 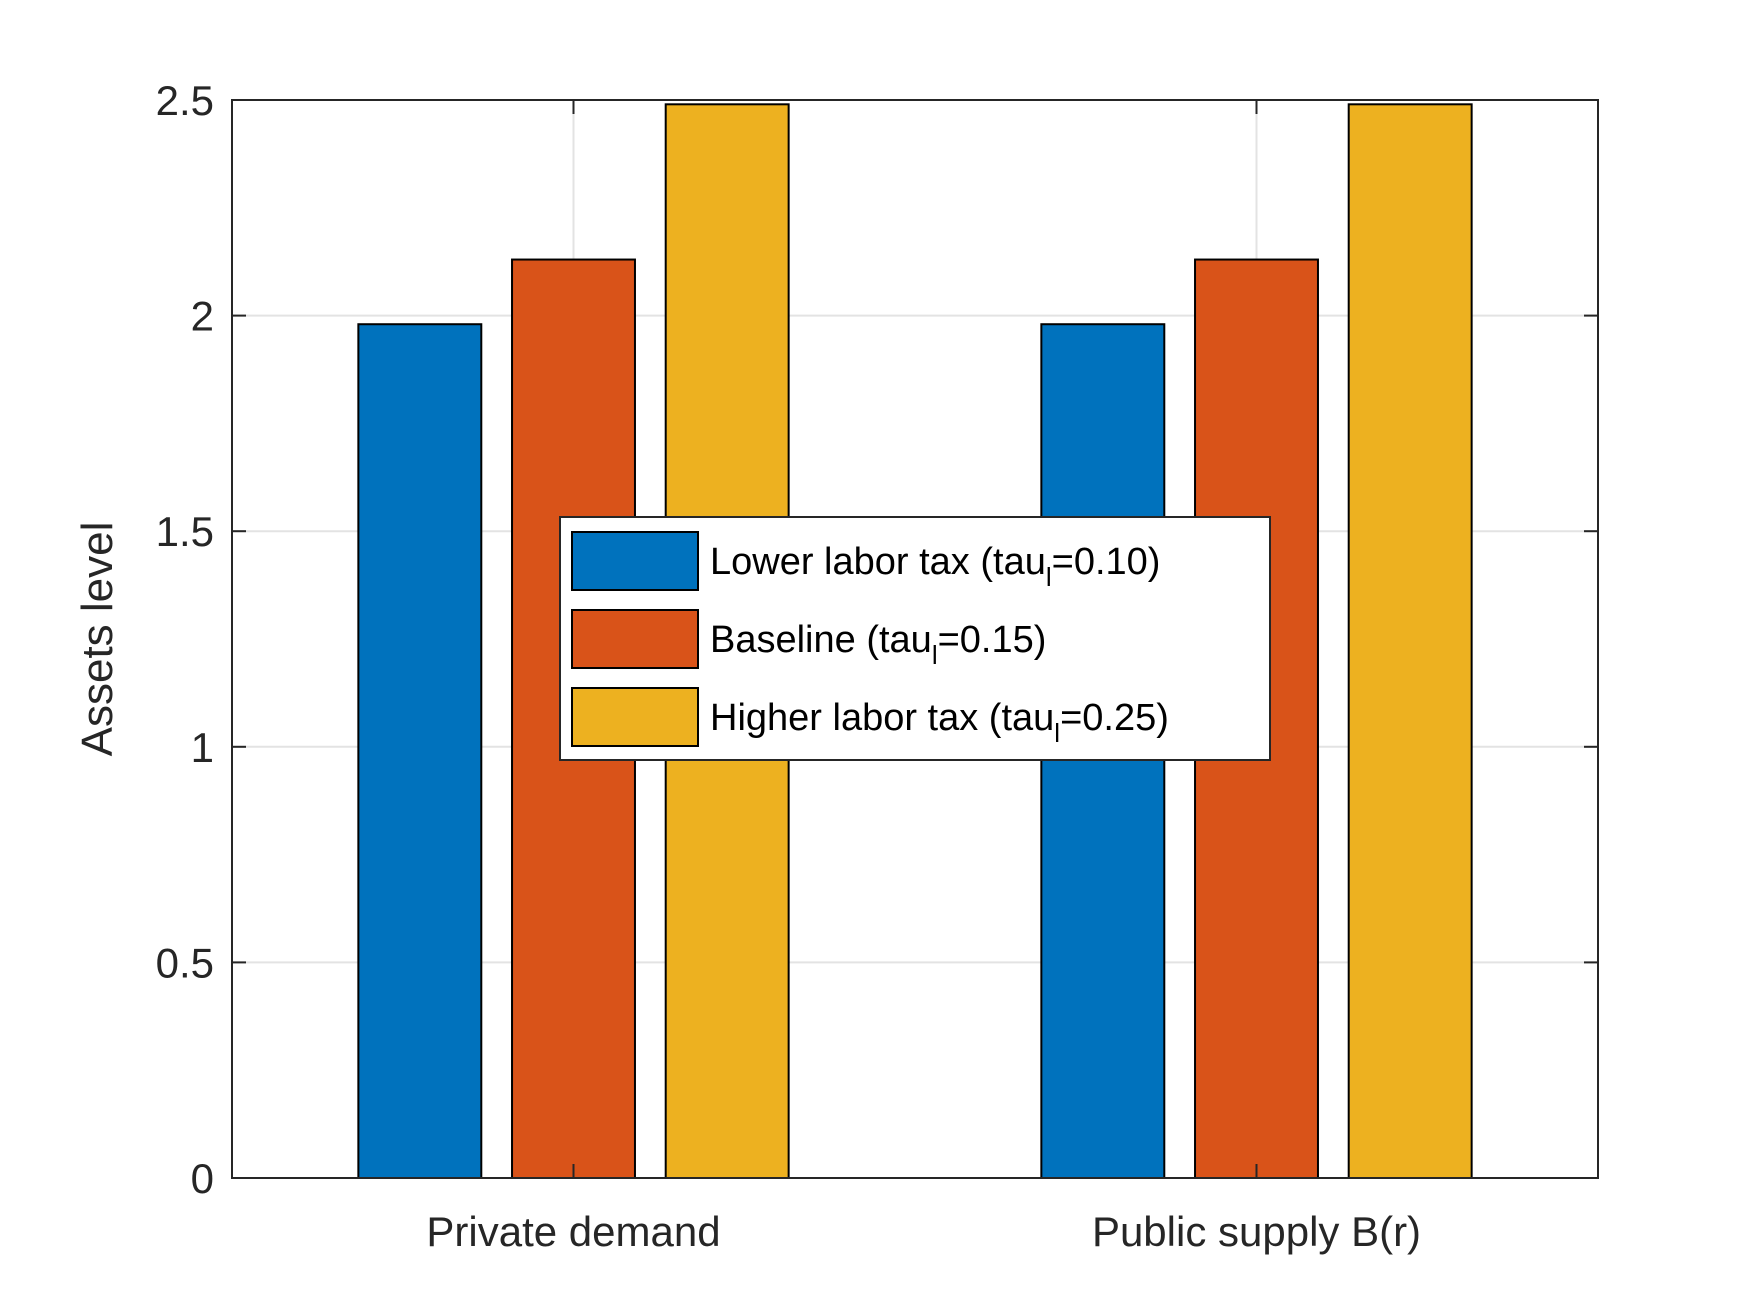 What do you see at coordinates (573, 1231) in the screenshot?
I see `x-tick-label: Private demand` at bounding box center [573, 1231].